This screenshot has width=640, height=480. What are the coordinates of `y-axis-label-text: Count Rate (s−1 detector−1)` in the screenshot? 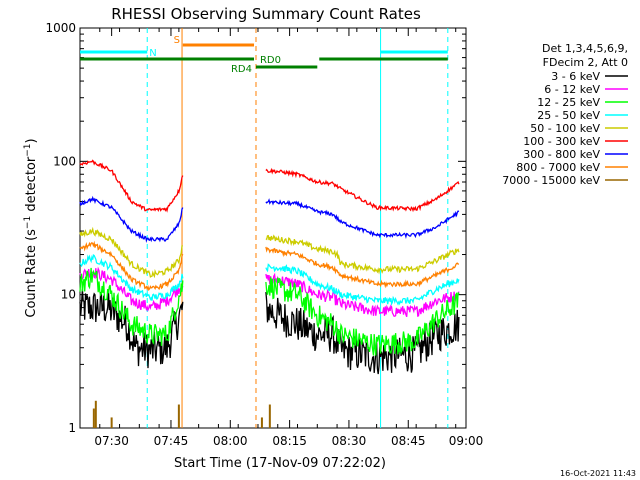 It's located at (31, 227).